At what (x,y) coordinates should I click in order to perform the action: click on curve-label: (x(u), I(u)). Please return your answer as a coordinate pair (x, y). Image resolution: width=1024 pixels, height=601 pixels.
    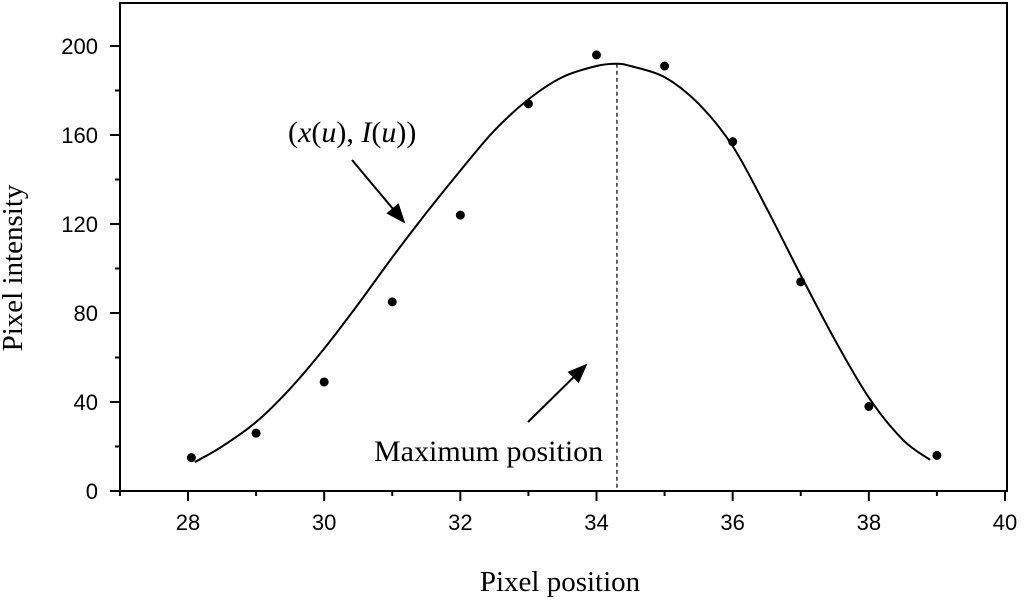
    Looking at the image, I should click on (352, 132).